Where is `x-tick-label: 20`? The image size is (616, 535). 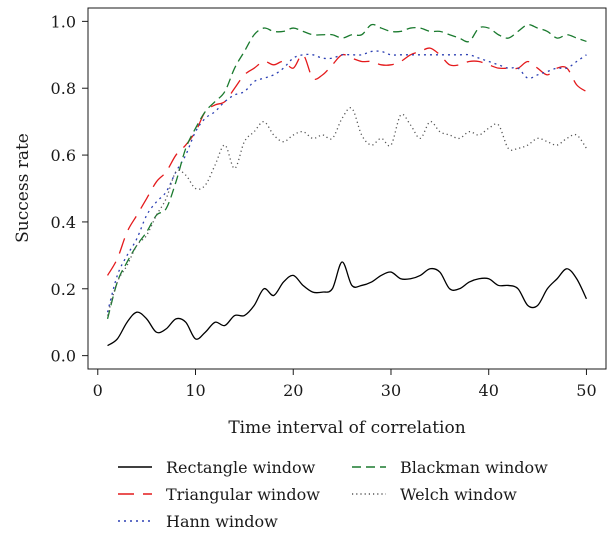 x-tick-label: 20 is located at coordinates (293, 390).